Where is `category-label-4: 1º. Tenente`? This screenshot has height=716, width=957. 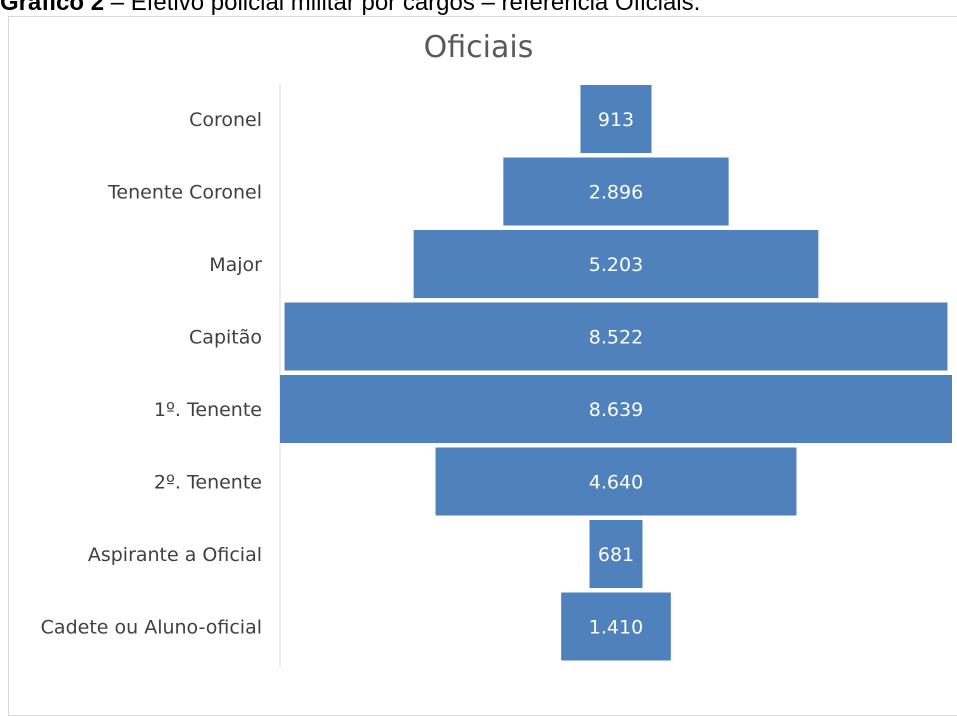 category-label-4: 1º. Tenente is located at coordinates (208, 410).